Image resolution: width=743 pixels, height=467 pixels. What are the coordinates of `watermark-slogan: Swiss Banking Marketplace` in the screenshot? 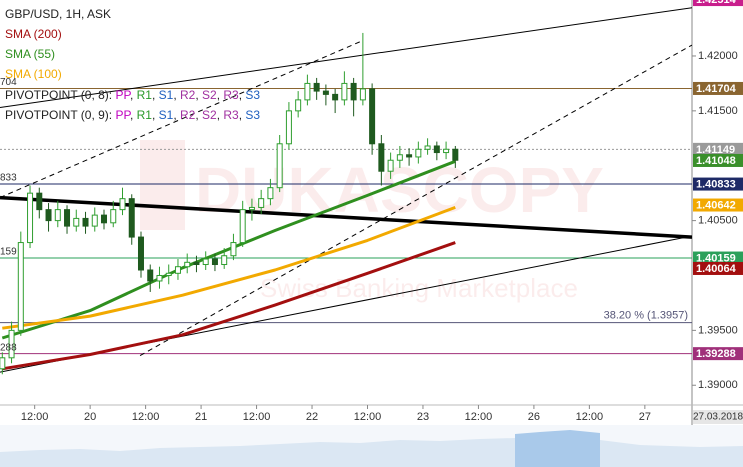 It's located at (419, 288).